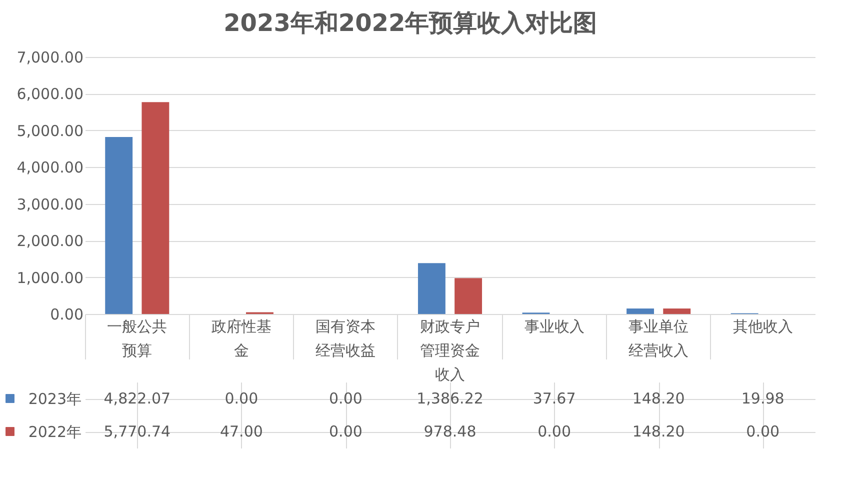  What do you see at coordinates (50, 204) in the screenshot?
I see `y-tick-label: 3,000.00` at bounding box center [50, 204].